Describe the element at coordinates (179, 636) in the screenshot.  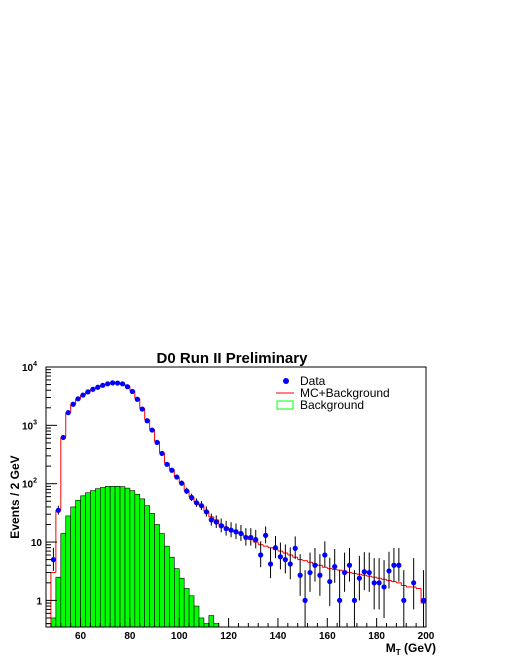
I see `x-tick-label: 100` at that location.